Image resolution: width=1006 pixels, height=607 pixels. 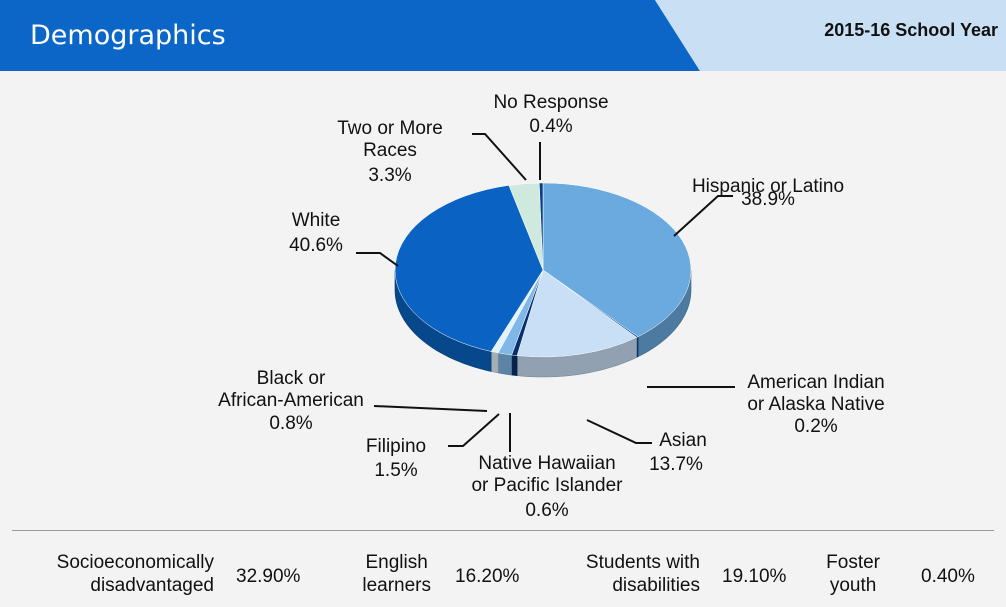 I want to click on slice-label-no-response: No Response, so click(x=550, y=102).